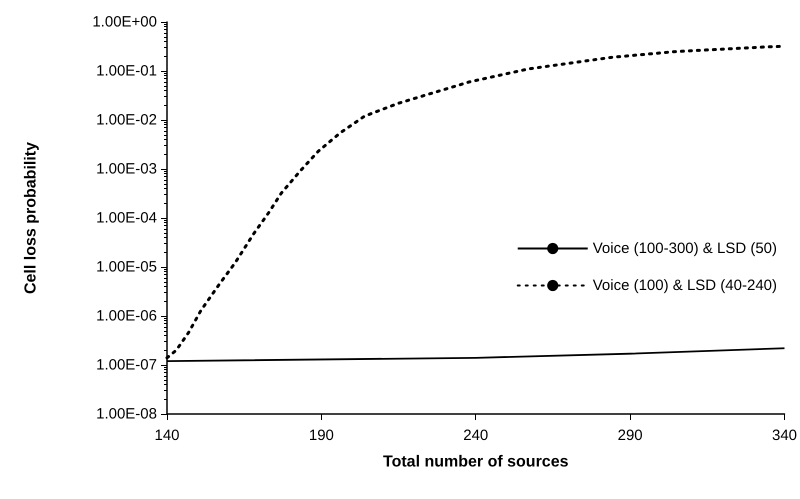 The height and width of the screenshot is (499, 800). Describe the element at coordinates (475, 462) in the screenshot. I see `x-axis-title: Total number of sources` at that location.